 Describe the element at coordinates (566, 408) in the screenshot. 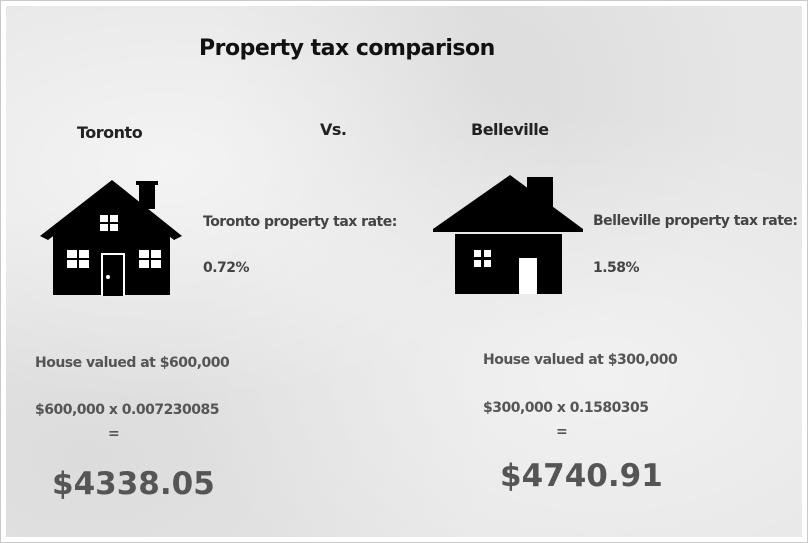

I see `right-formula: $300,000 x 0.1580305` at that location.